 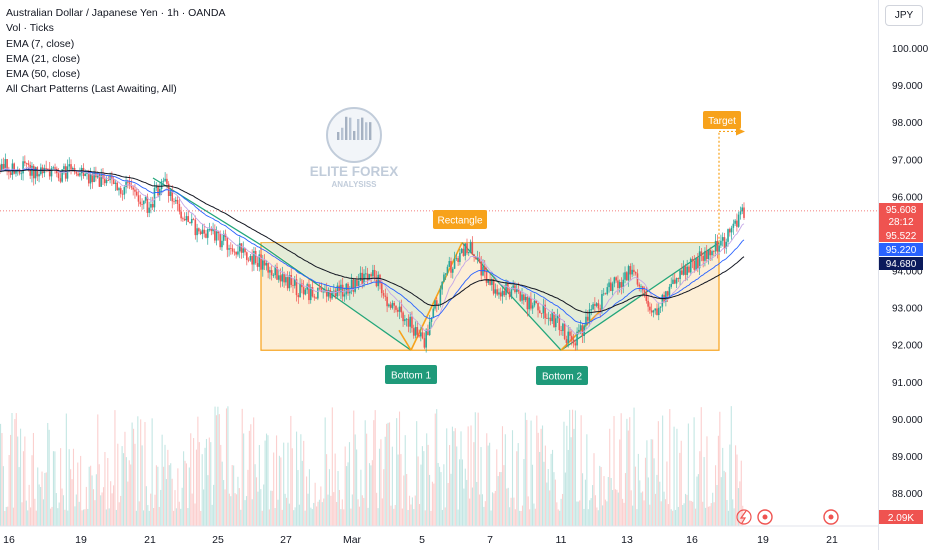 I want to click on indicator-ema-50: EMA (50, close), so click(x=43, y=74).